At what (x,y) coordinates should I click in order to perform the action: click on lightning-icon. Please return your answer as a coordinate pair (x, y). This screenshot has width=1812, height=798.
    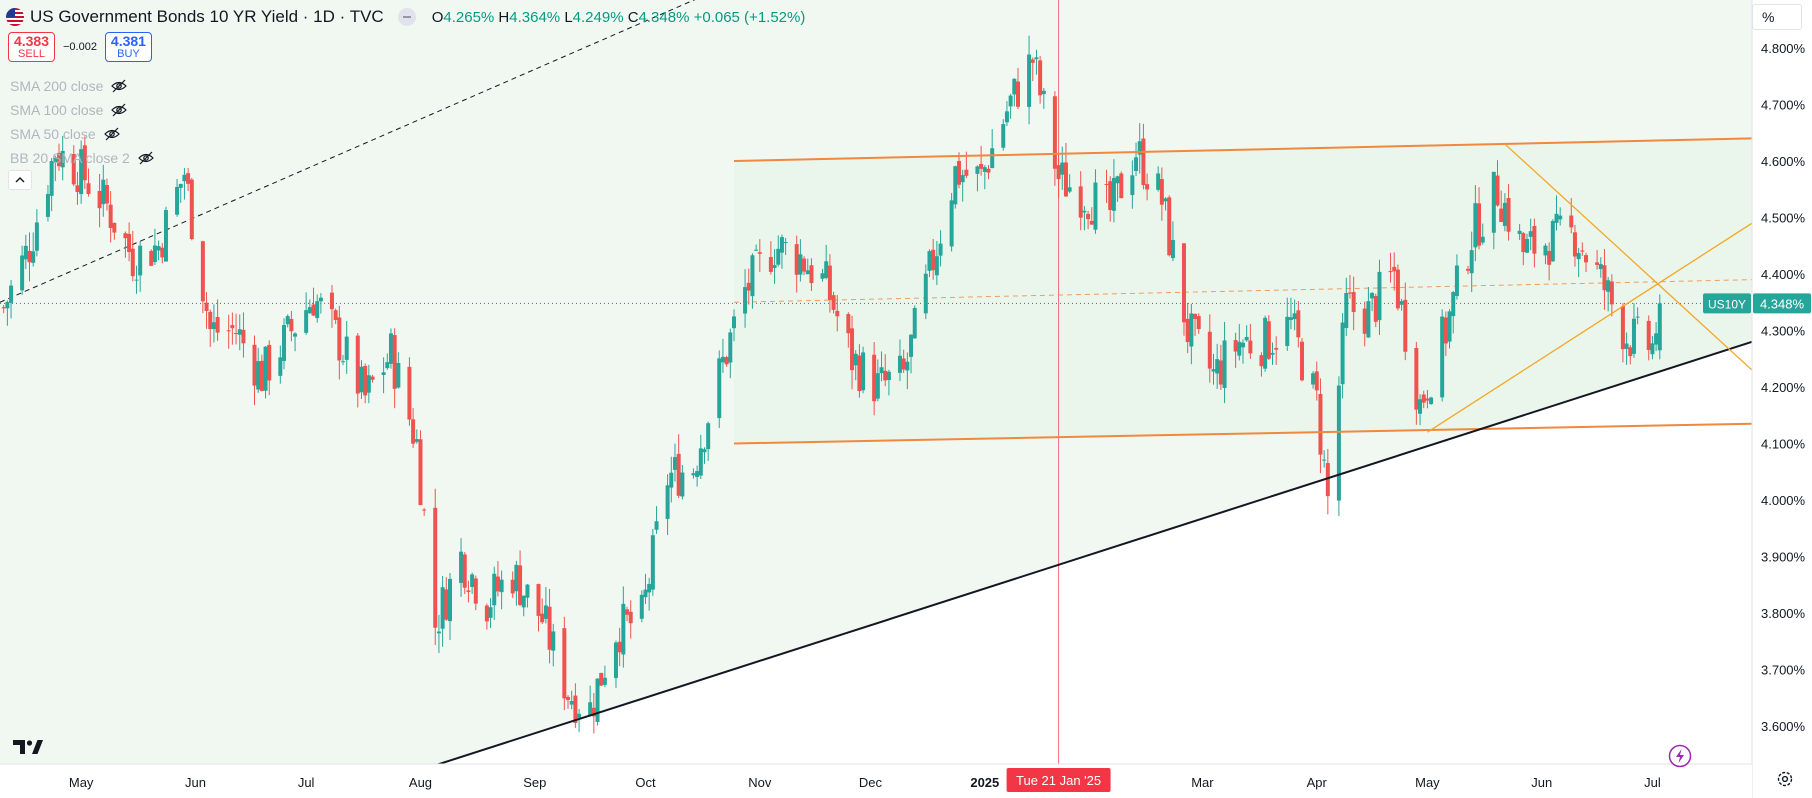
    Looking at the image, I should click on (1680, 756).